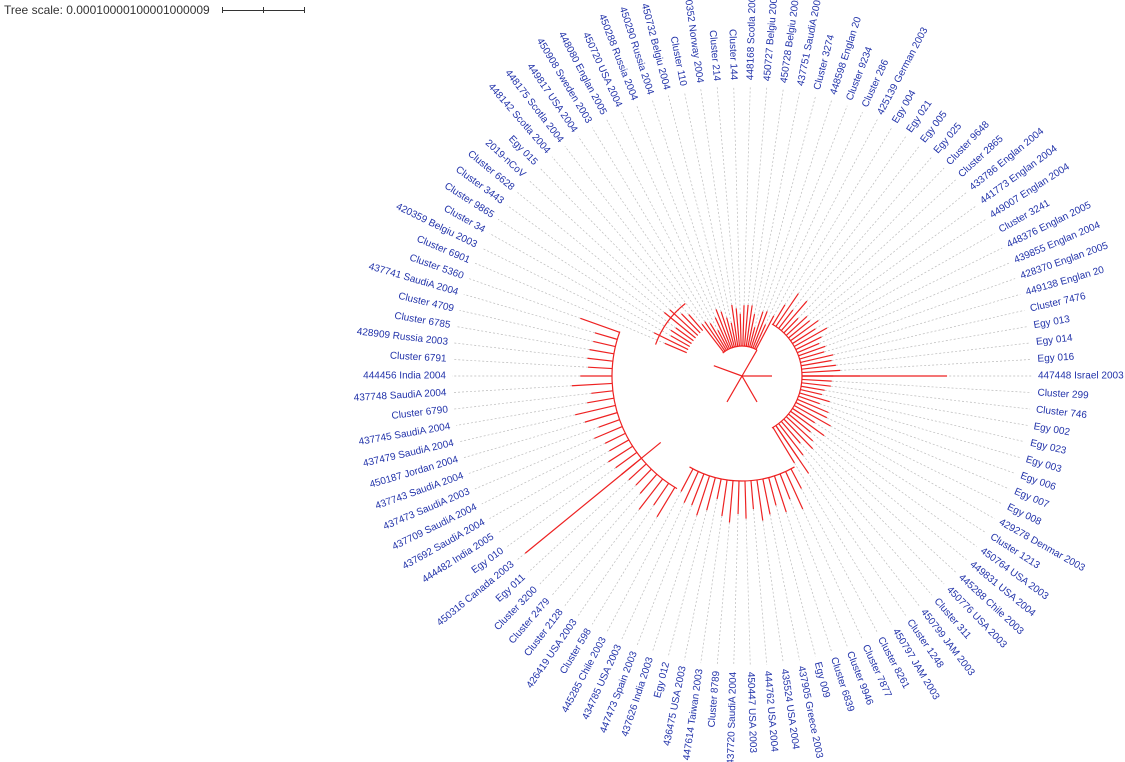 This screenshot has width=1125, height=762. What do you see at coordinates (787, 402) in the screenshot?
I see `clade-arc` at bounding box center [787, 402].